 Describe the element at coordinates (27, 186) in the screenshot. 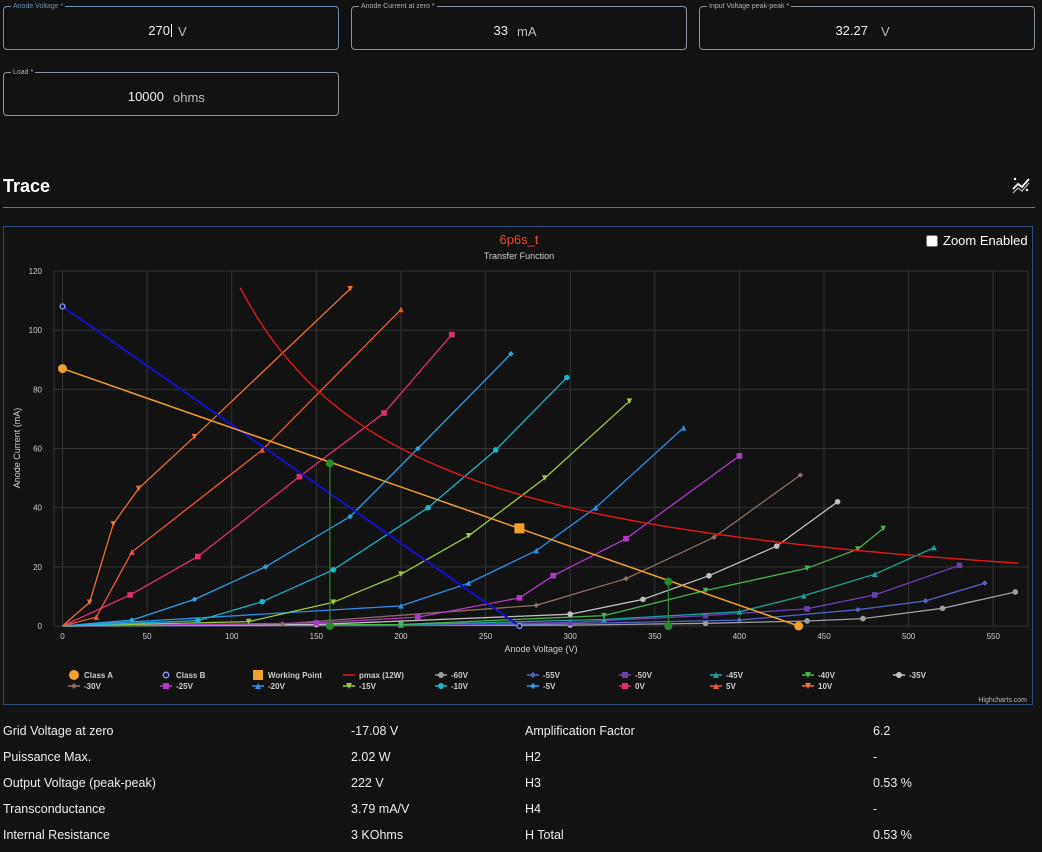

I see `section-title: Trace` at that location.